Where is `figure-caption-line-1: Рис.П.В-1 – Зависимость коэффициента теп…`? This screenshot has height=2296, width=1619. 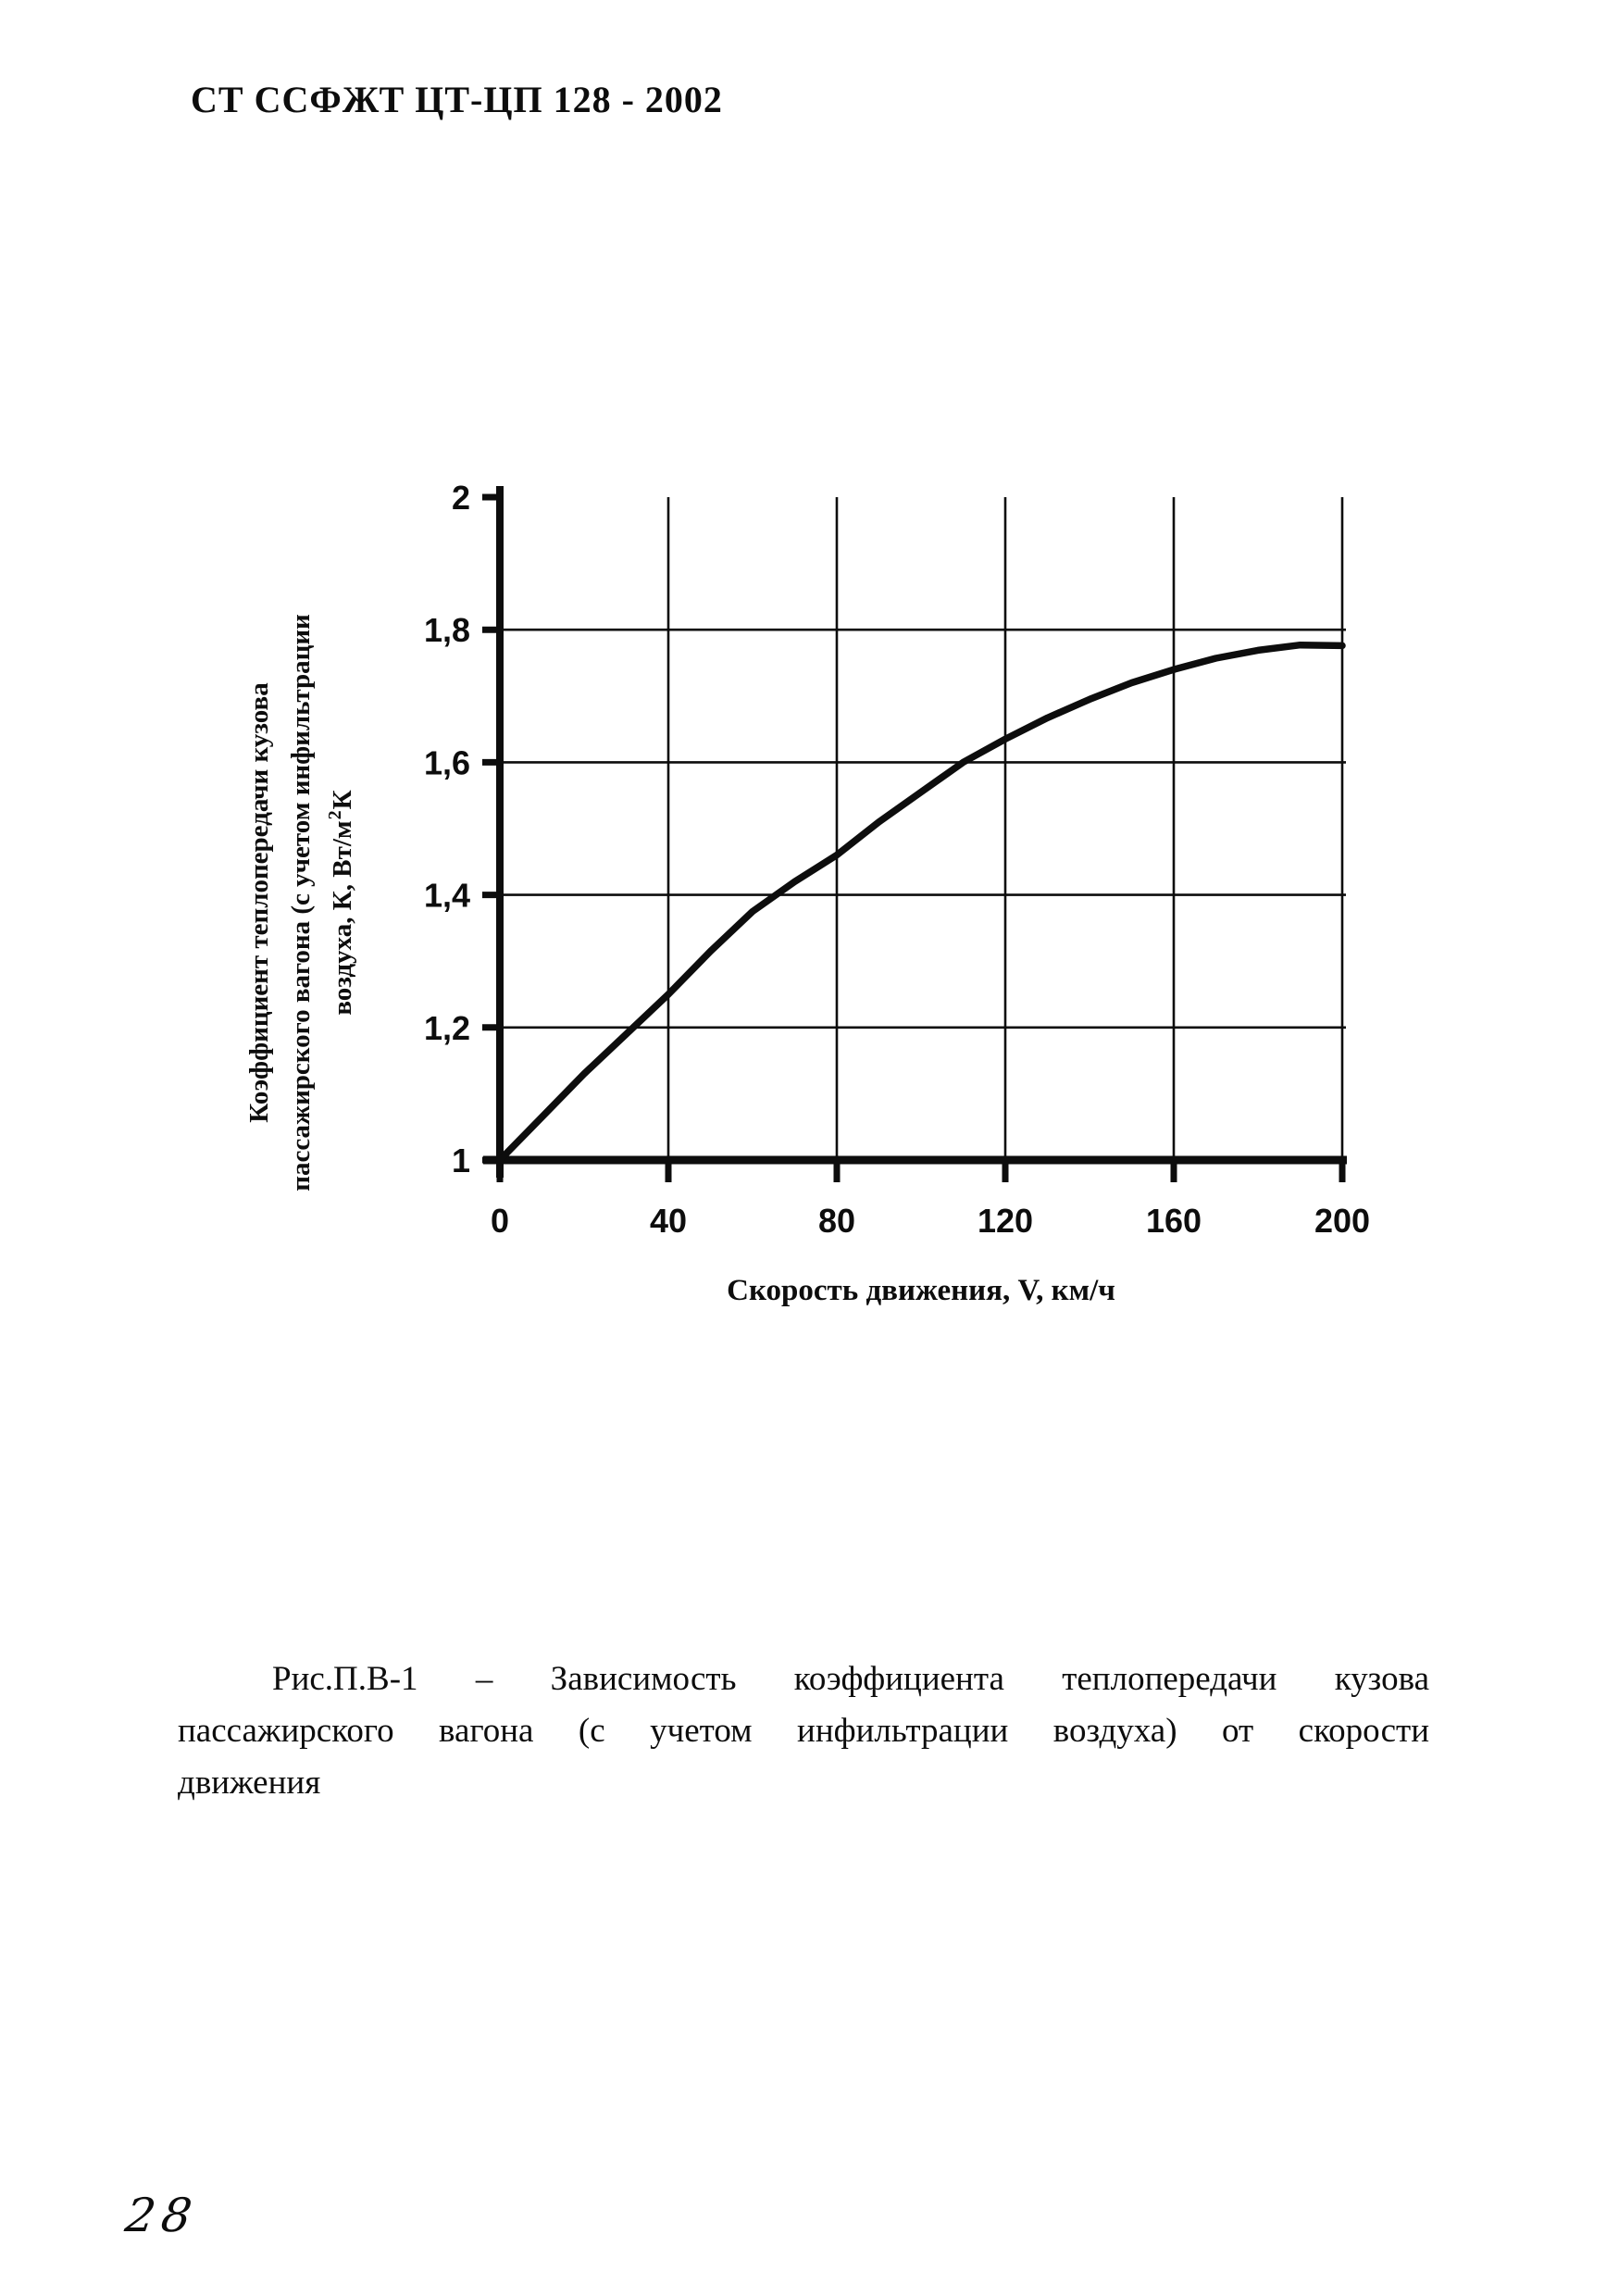 figure-caption-line-1: Рис.П.В-1 – Зависимость коэффициента теп… is located at coordinates (851, 1679).